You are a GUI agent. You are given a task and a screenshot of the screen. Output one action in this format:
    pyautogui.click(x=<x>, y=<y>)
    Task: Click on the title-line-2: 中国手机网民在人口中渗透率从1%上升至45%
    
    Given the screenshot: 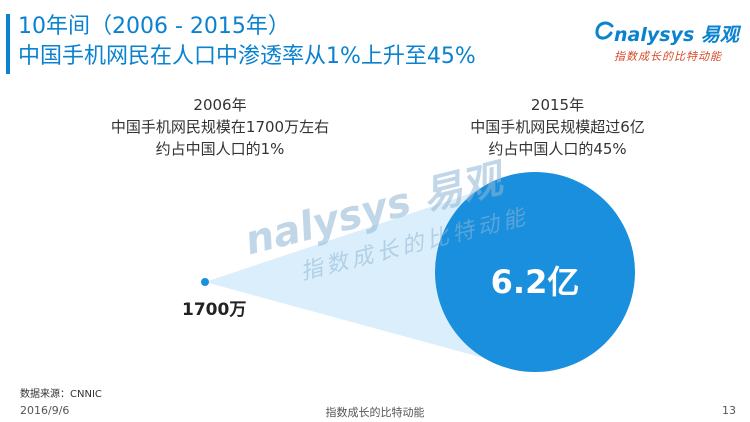 What is the action you would take?
    pyautogui.click(x=247, y=56)
    